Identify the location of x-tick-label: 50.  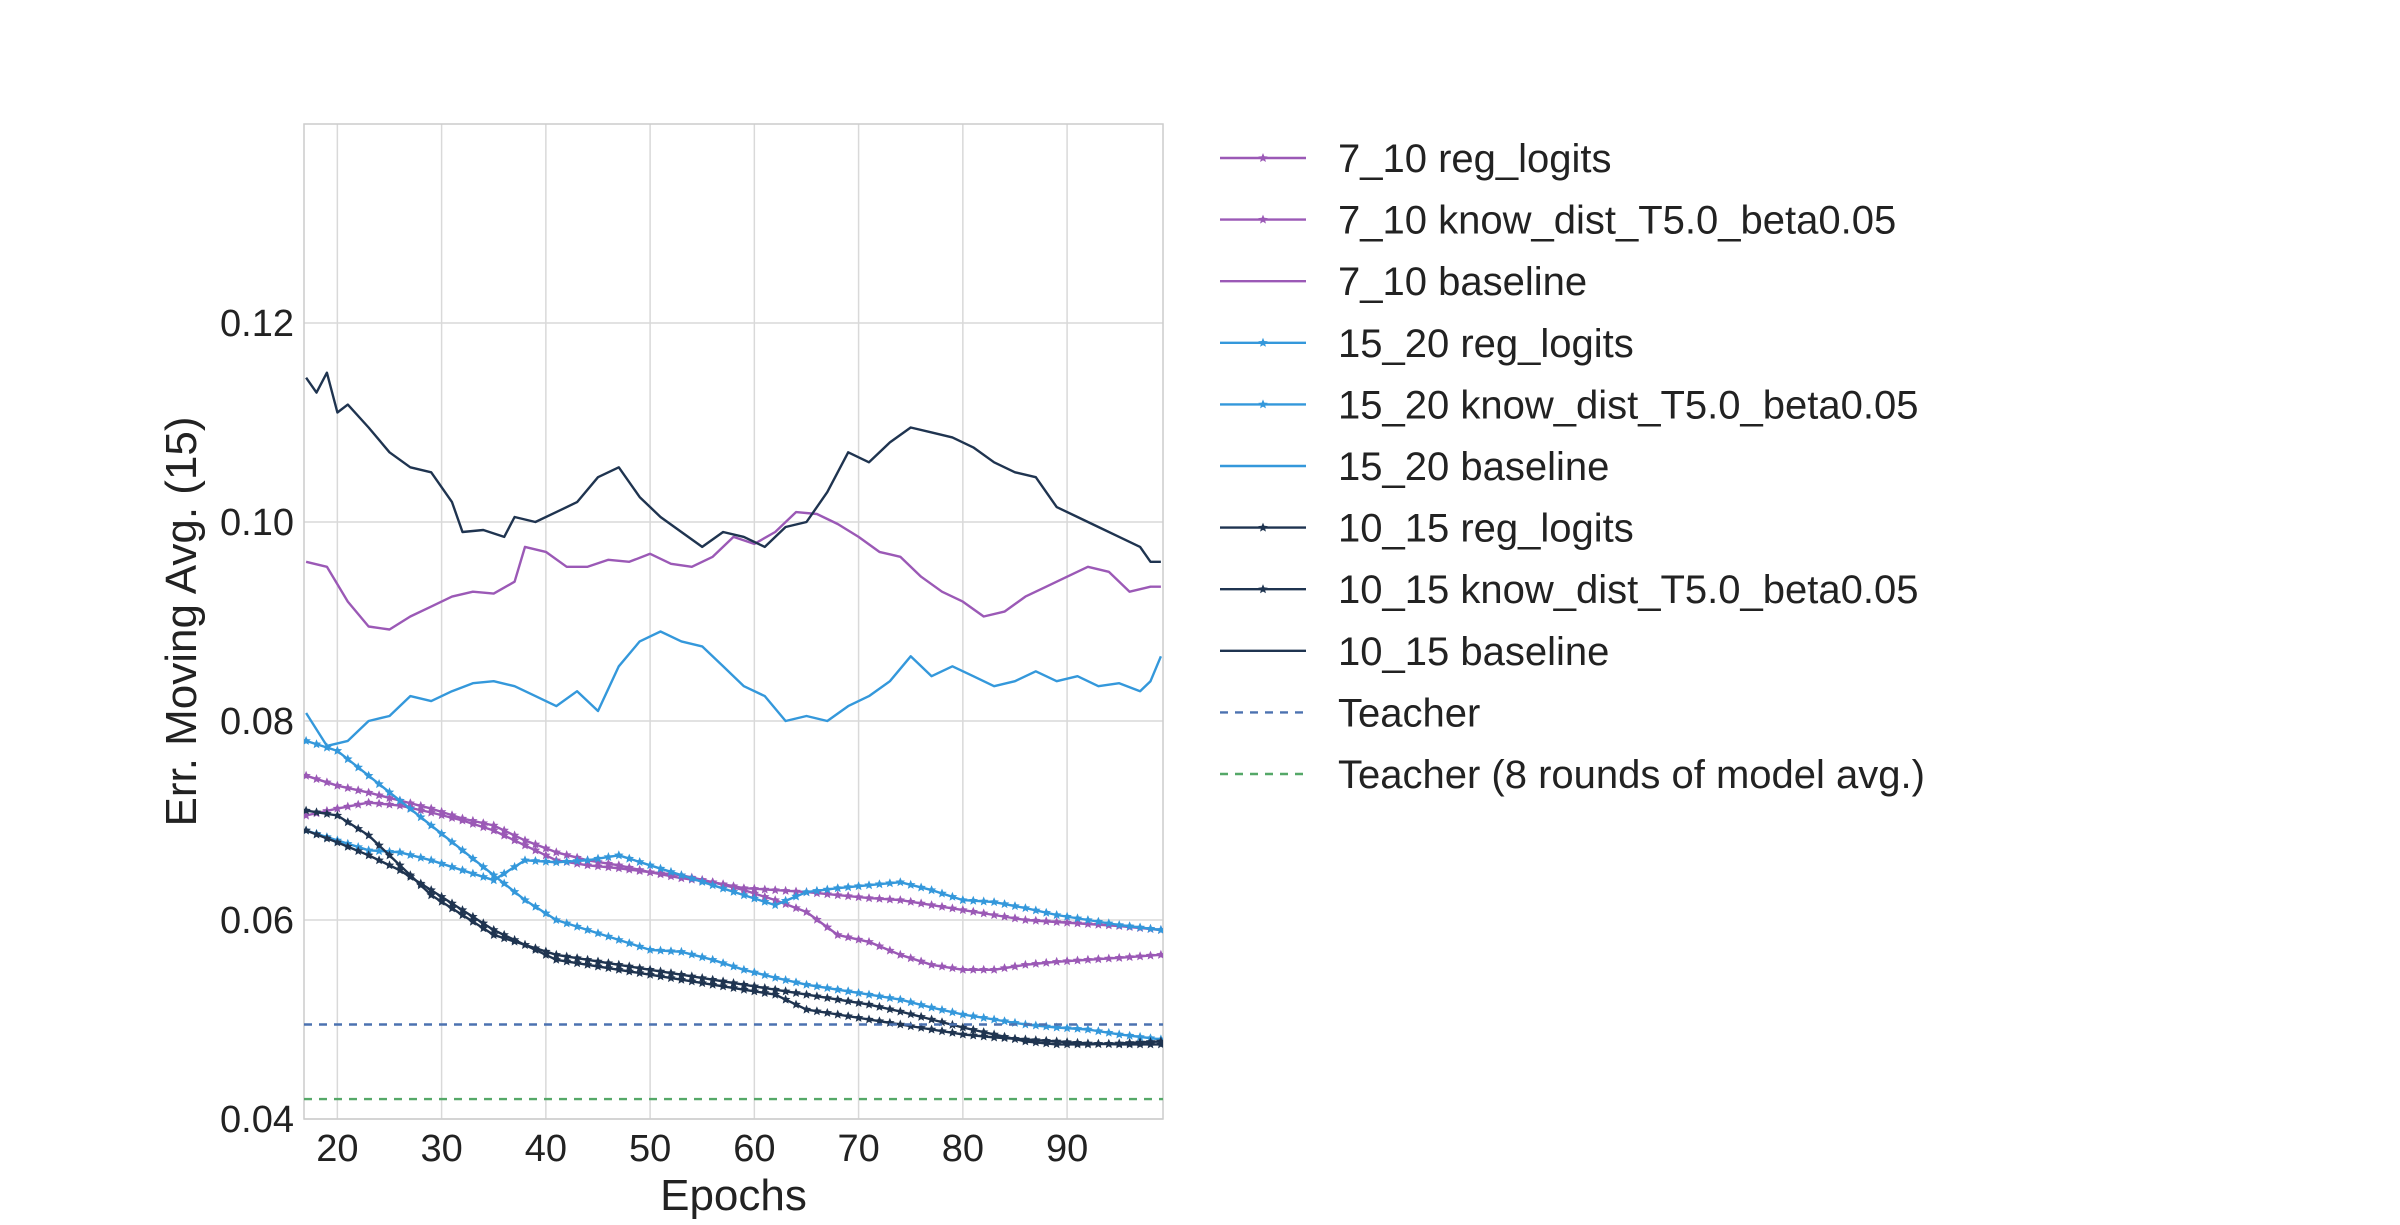
(650, 1149).